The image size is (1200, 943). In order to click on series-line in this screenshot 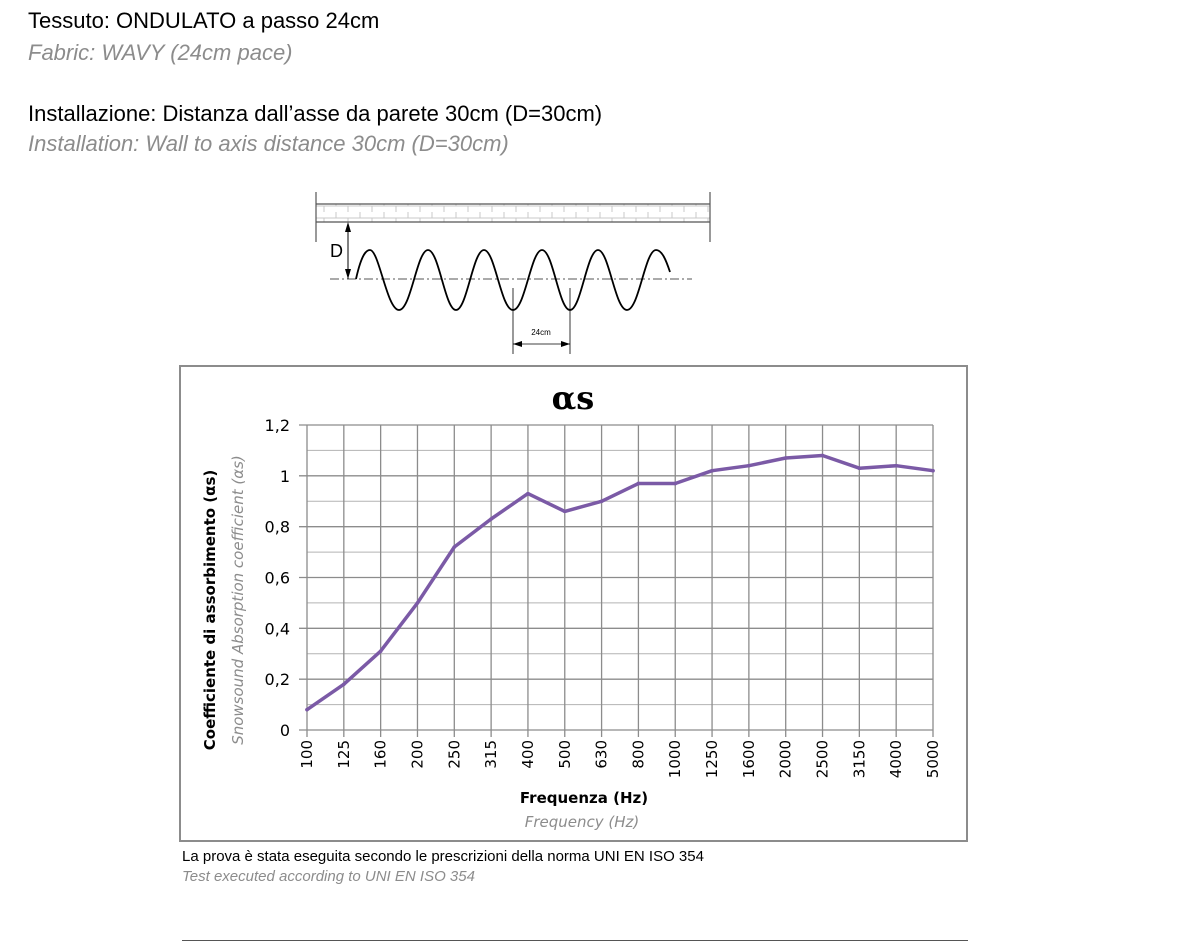, I will do `click(620, 582)`.